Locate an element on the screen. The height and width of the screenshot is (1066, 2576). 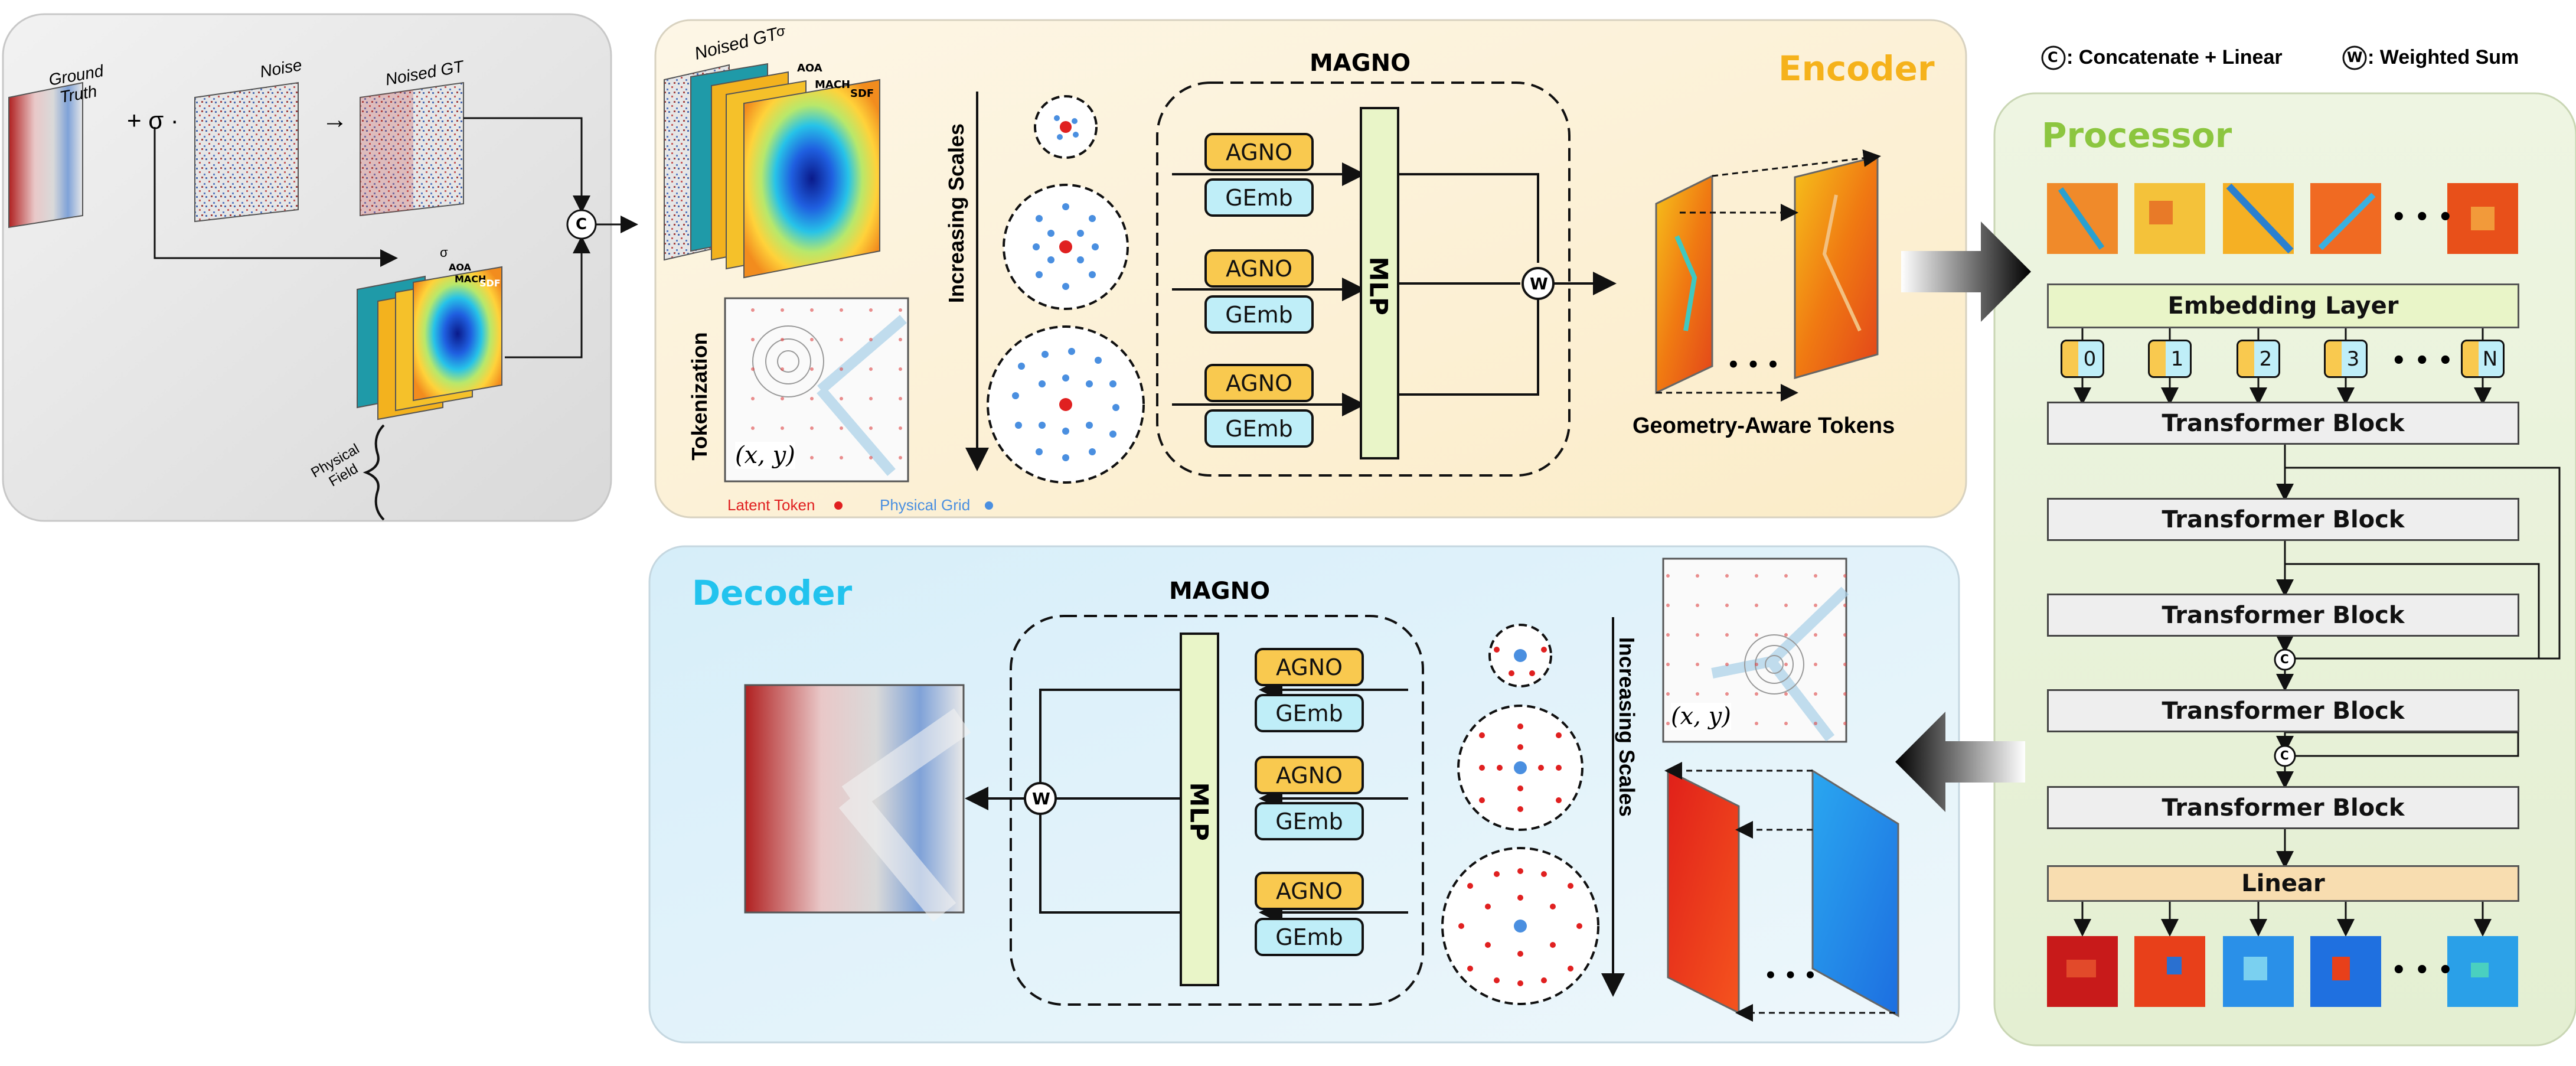
decoder-title: Decoder is located at coordinates (772, 593).